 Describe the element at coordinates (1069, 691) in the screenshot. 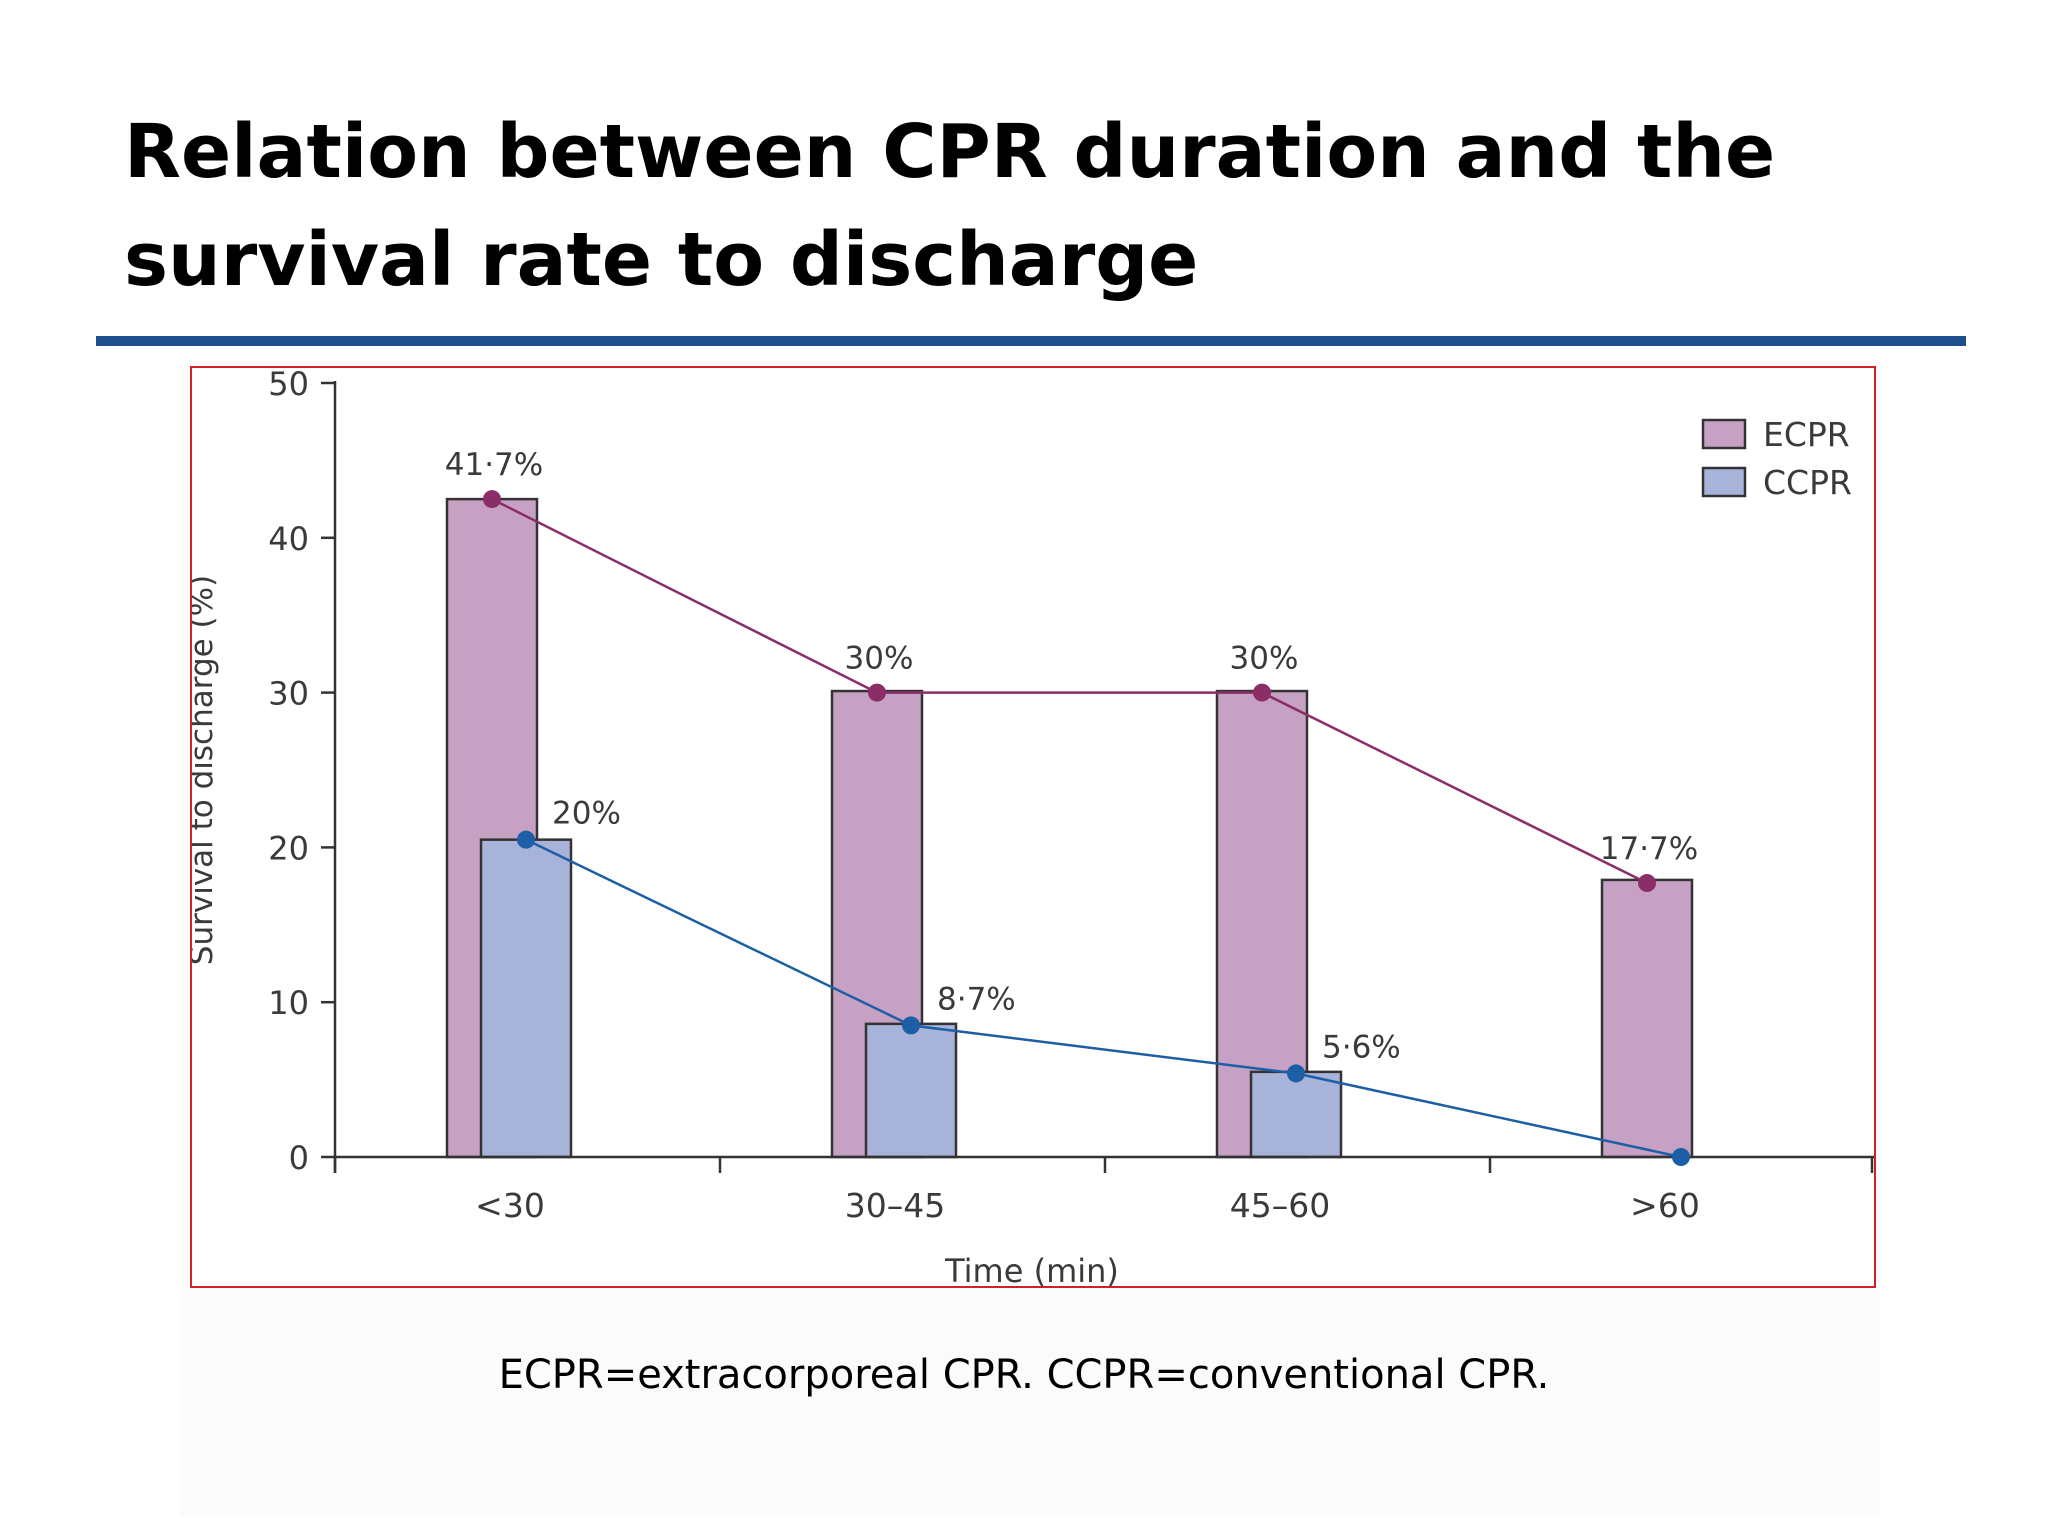

I see `ecpr-trend-line` at that location.